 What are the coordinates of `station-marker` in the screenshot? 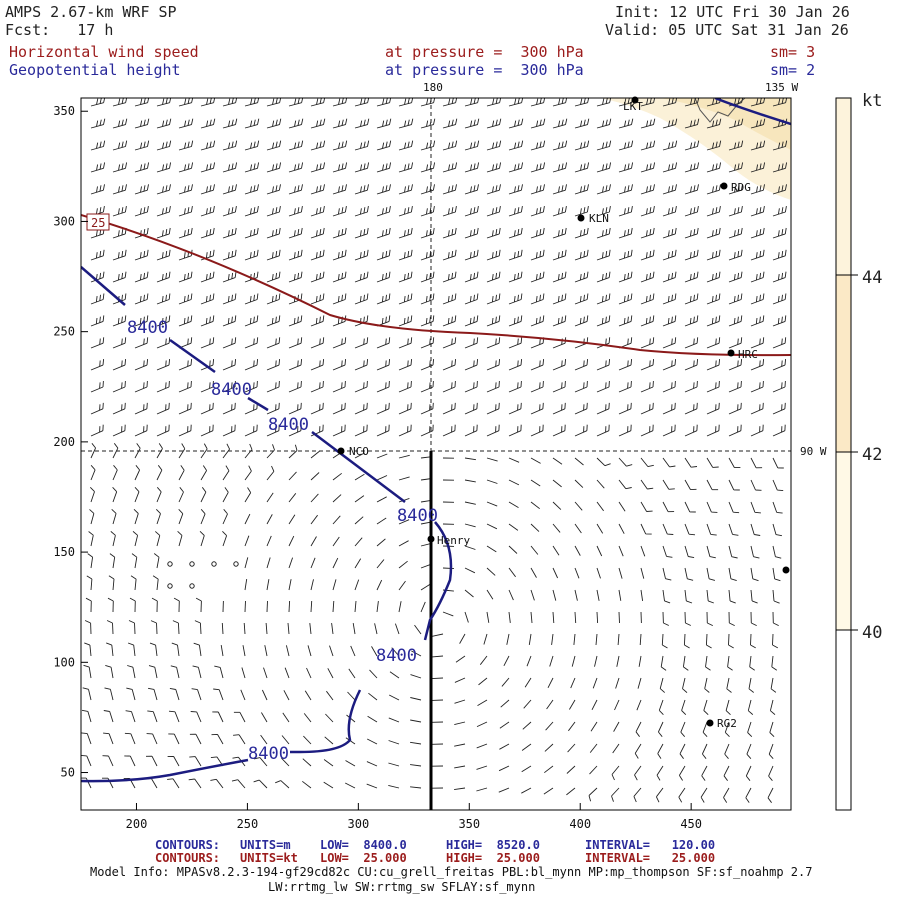 It's located at (724, 186).